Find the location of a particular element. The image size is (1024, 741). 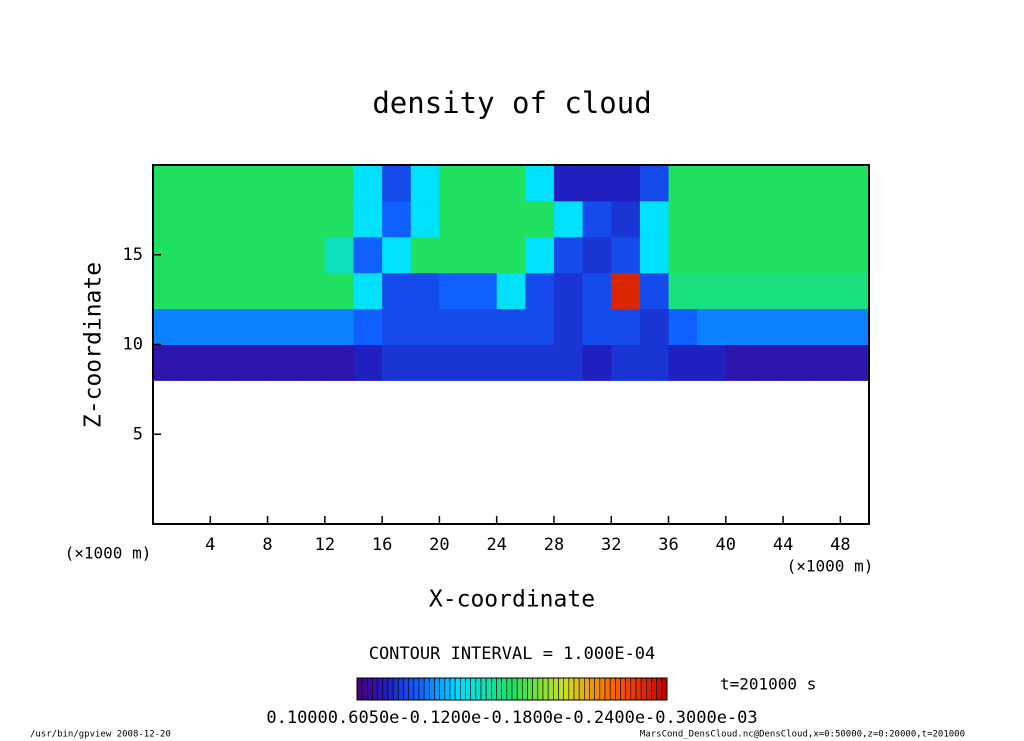

x-tick-label: 32 is located at coordinates (611, 545).